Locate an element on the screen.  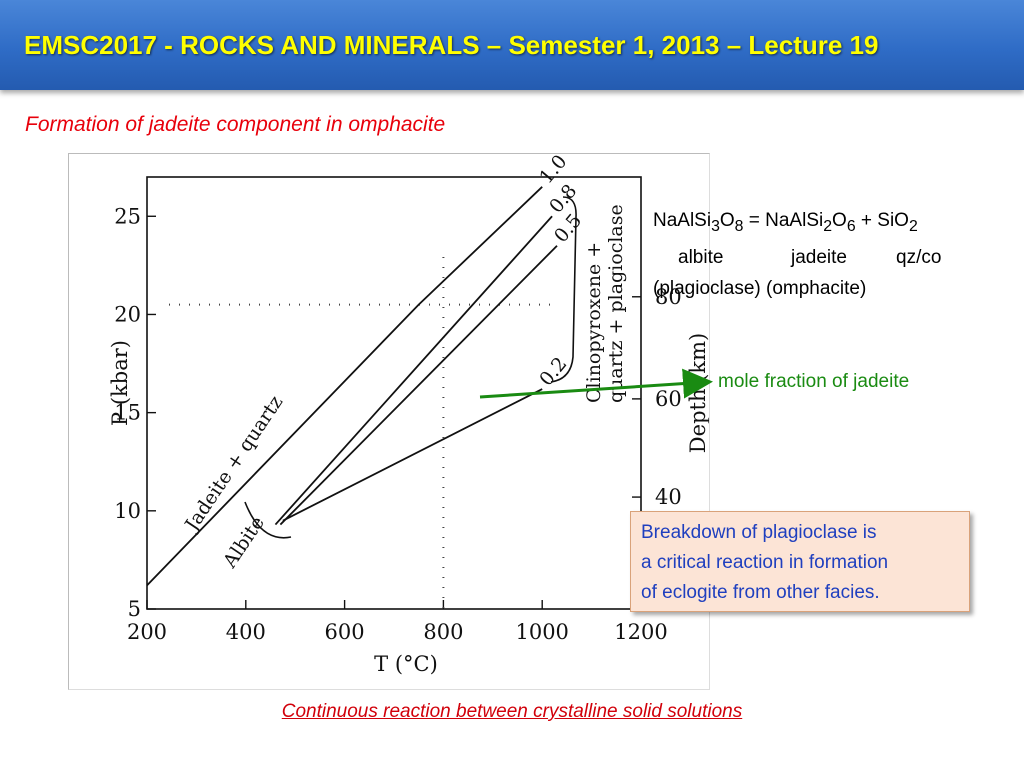
jadeite-label: jadeite is located at coordinates (819, 257).